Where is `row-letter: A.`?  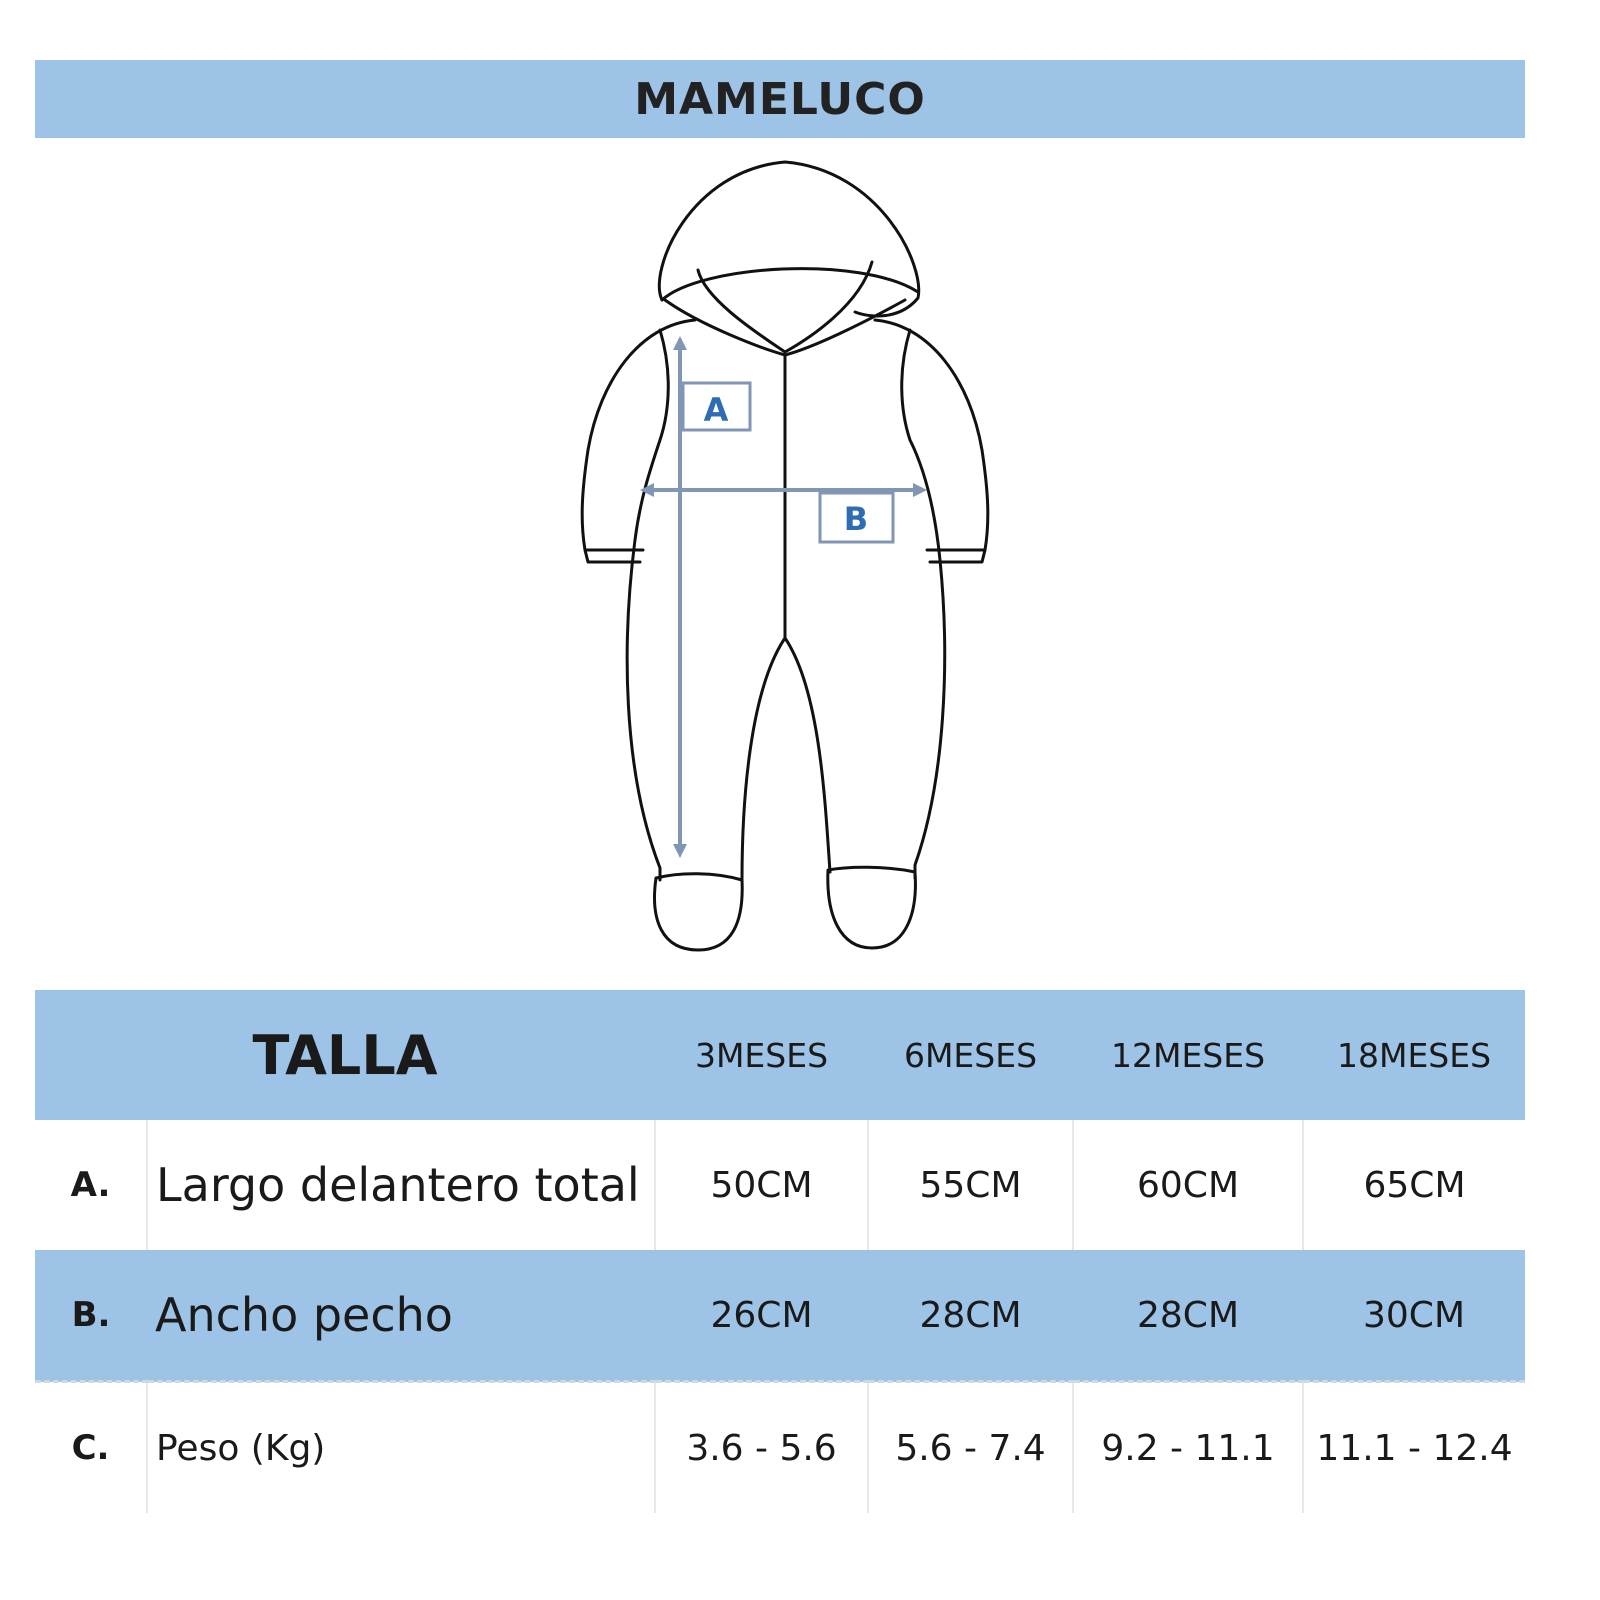
row-letter: A. is located at coordinates (91, 1185).